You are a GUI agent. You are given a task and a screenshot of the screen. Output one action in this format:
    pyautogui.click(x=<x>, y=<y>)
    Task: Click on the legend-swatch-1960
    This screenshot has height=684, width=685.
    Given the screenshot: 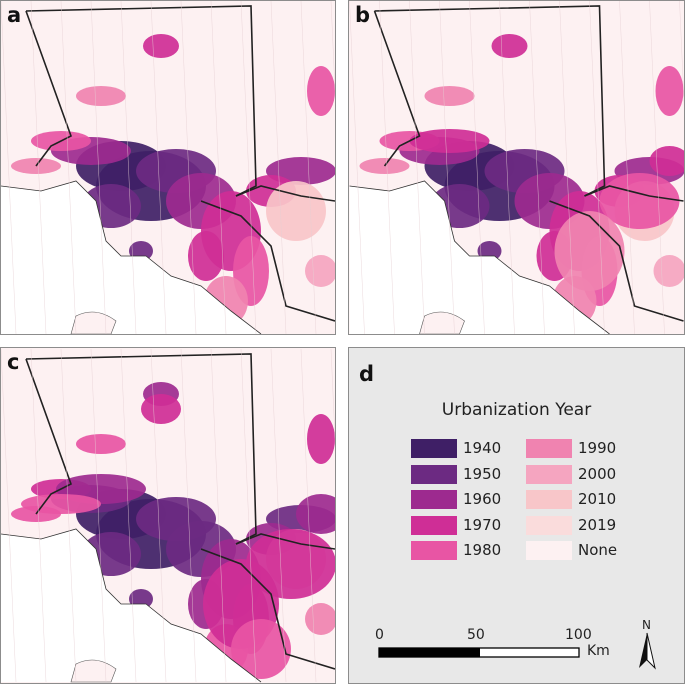 What is the action you would take?
    pyautogui.click(x=434, y=499)
    